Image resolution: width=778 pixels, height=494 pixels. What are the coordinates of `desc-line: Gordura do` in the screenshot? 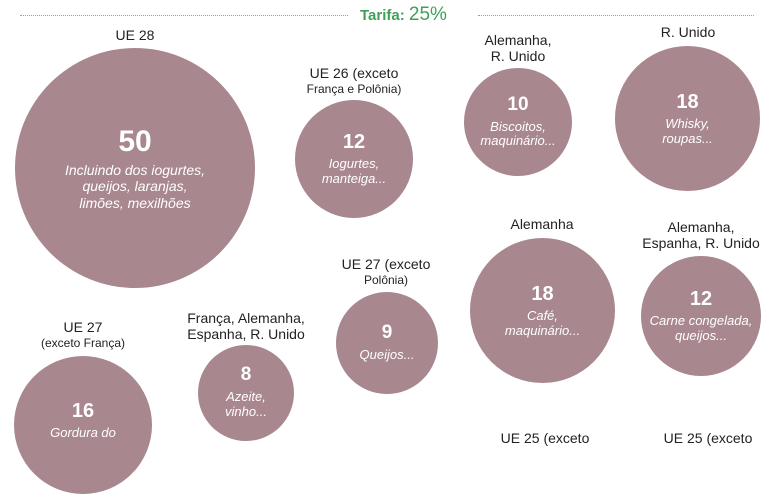 It's located at (83, 432).